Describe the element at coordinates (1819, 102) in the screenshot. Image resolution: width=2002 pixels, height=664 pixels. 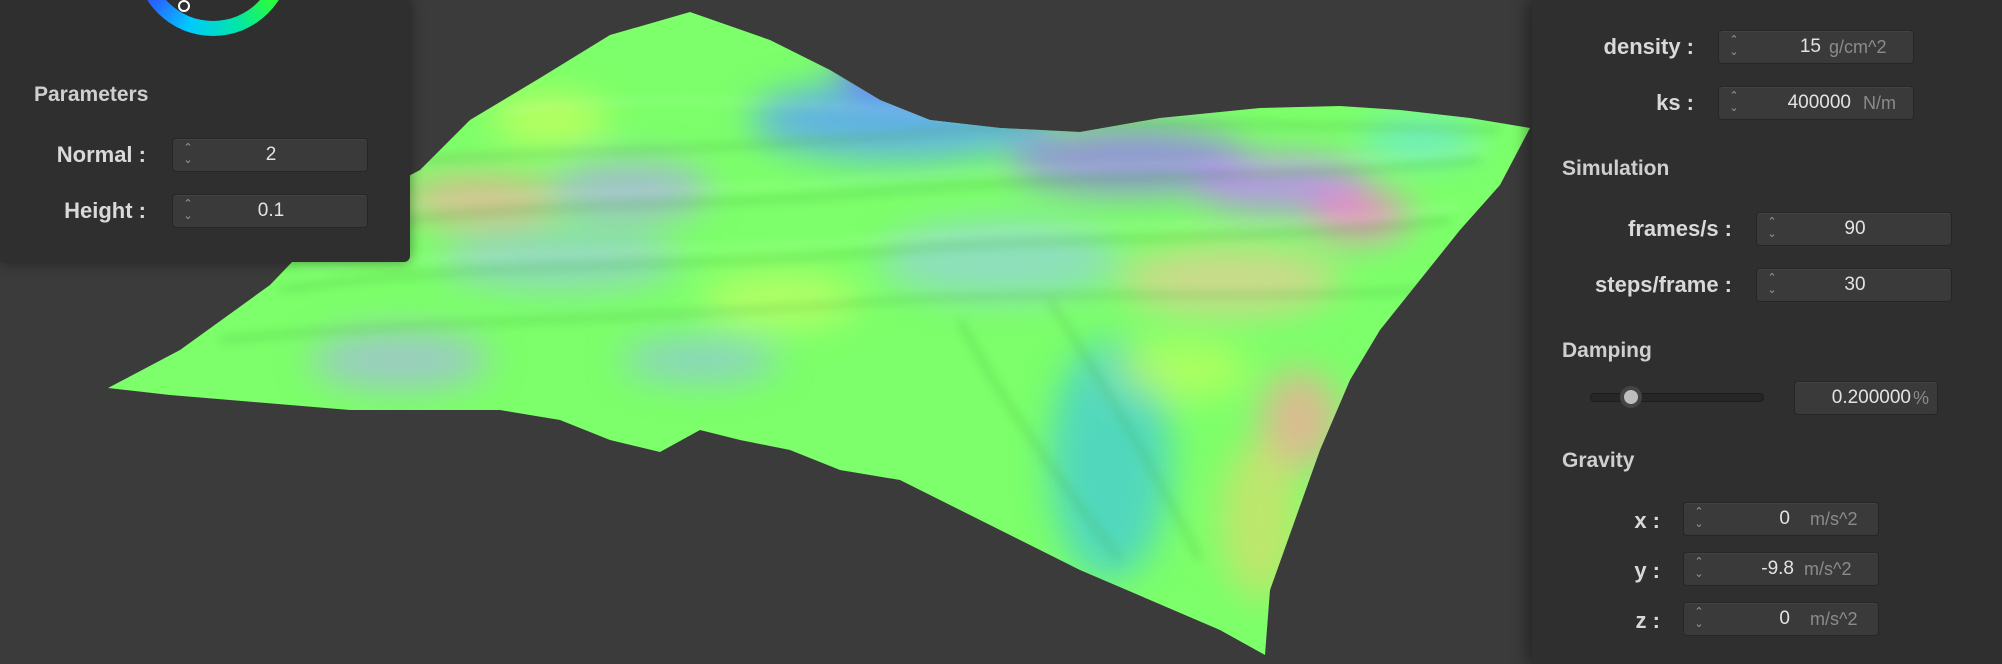
I see `ks-value: 400000` at that location.